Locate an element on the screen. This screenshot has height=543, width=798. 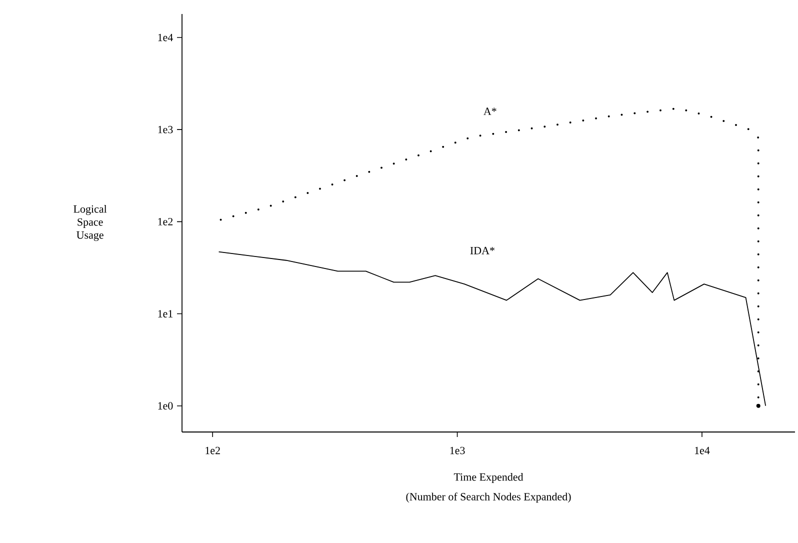
y-tick-label: 1e3 is located at coordinates (165, 130).